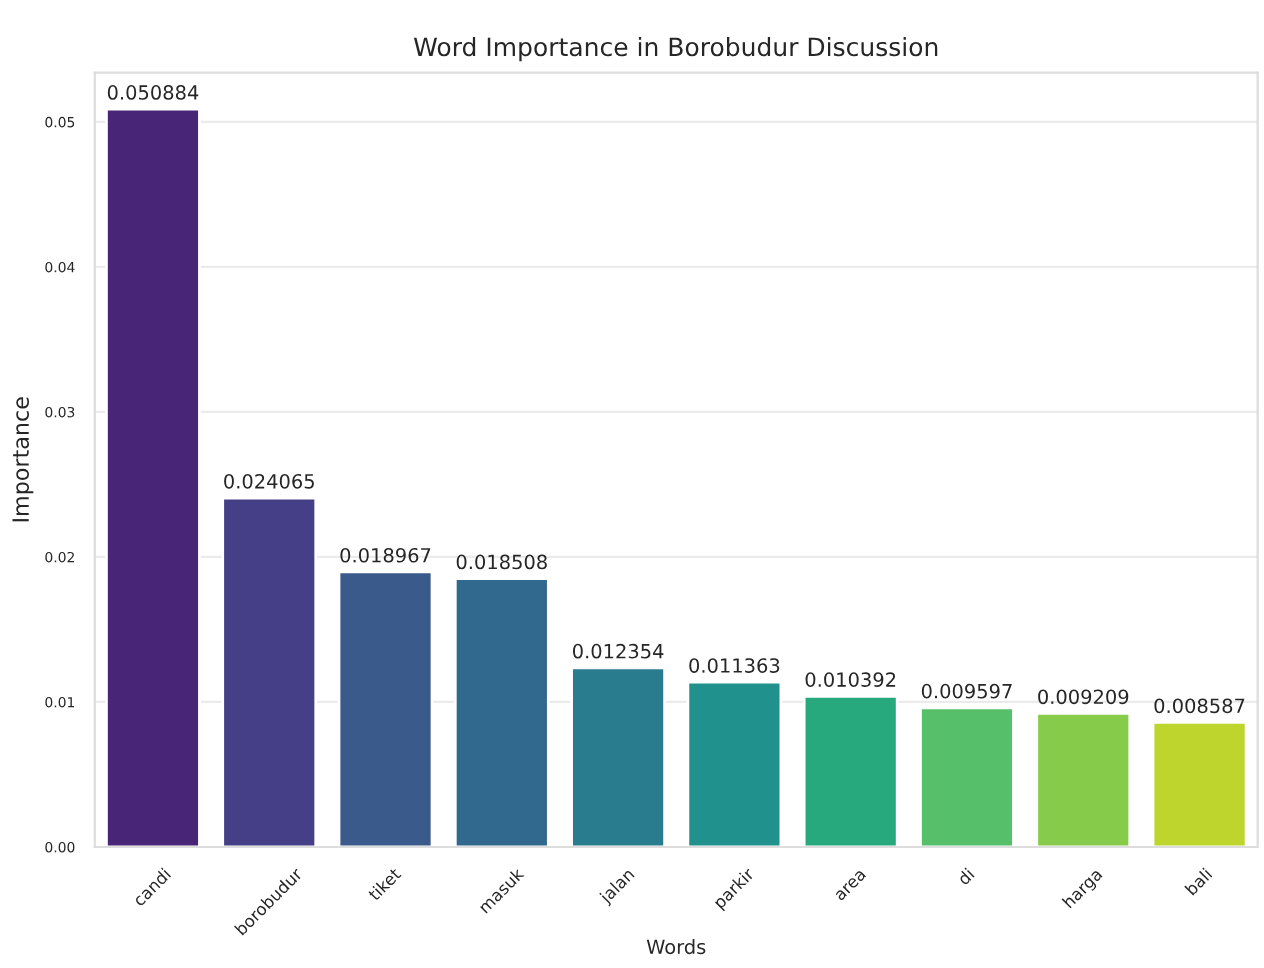 This screenshot has width=1264, height=968. What do you see at coordinates (734, 665) in the screenshot?
I see `data-label: 0.011363` at bounding box center [734, 665].